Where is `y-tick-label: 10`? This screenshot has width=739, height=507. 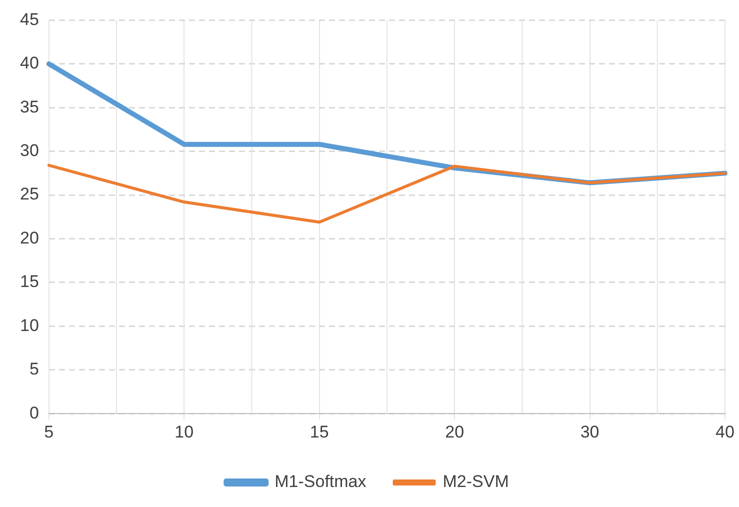
y-tick-label: 10 is located at coordinates (29, 325).